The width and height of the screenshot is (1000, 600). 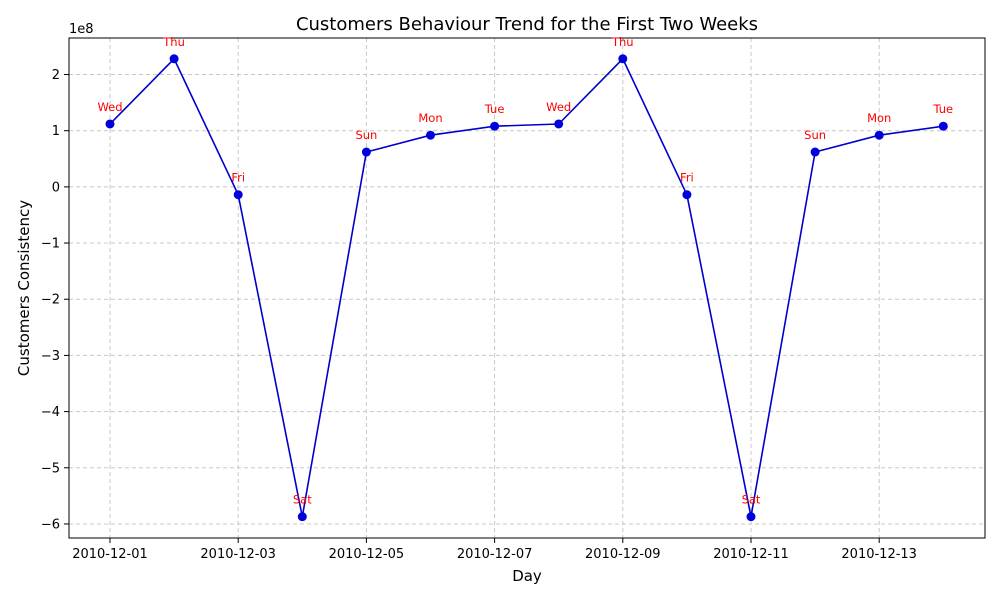 What do you see at coordinates (238, 554) in the screenshot?
I see `x-tick-label: 2010-12-03` at bounding box center [238, 554].